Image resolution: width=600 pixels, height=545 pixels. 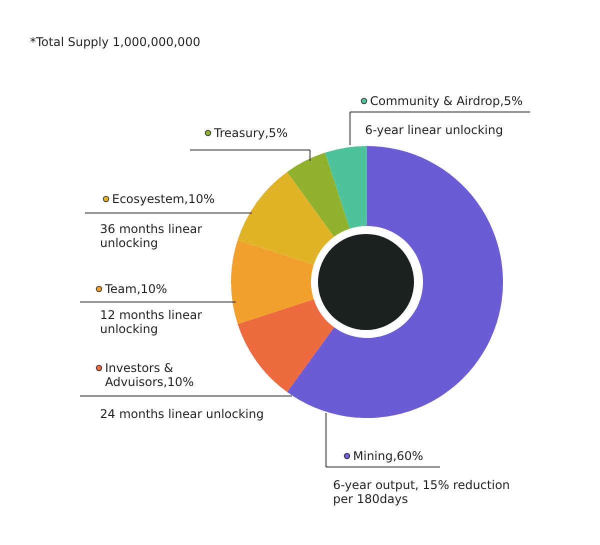 What do you see at coordinates (182, 414) in the screenshot?
I see `text: 24 months linear unlocking` at bounding box center [182, 414].